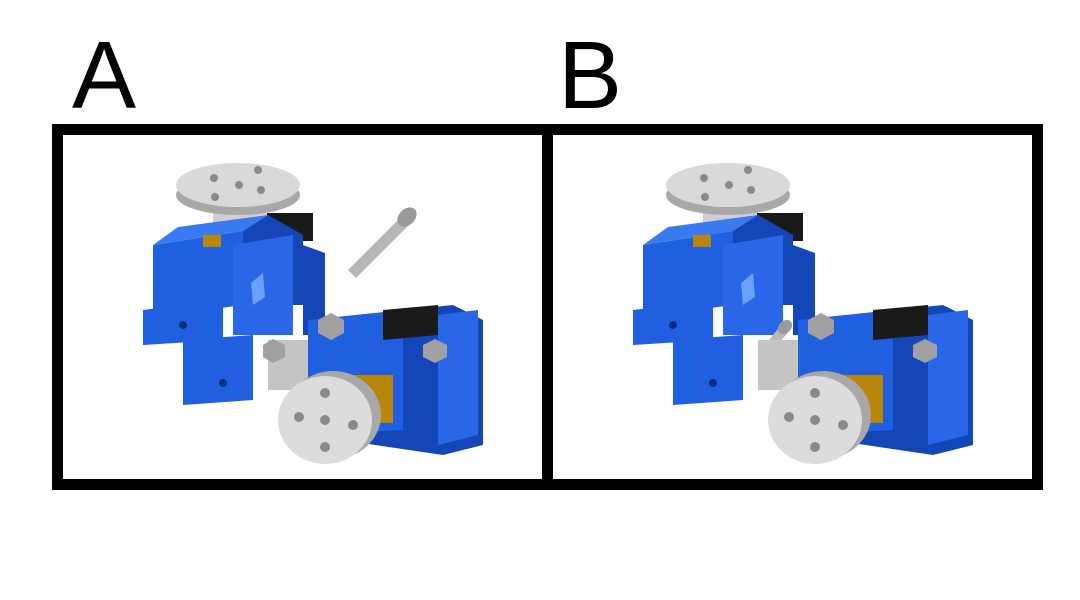 Image resolution: width=1080 pixels, height=600 pixels. What do you see at coordinates (104, 75) in the screenshot?
I see `panel-a-label: A` at bounding box center [104, 75].